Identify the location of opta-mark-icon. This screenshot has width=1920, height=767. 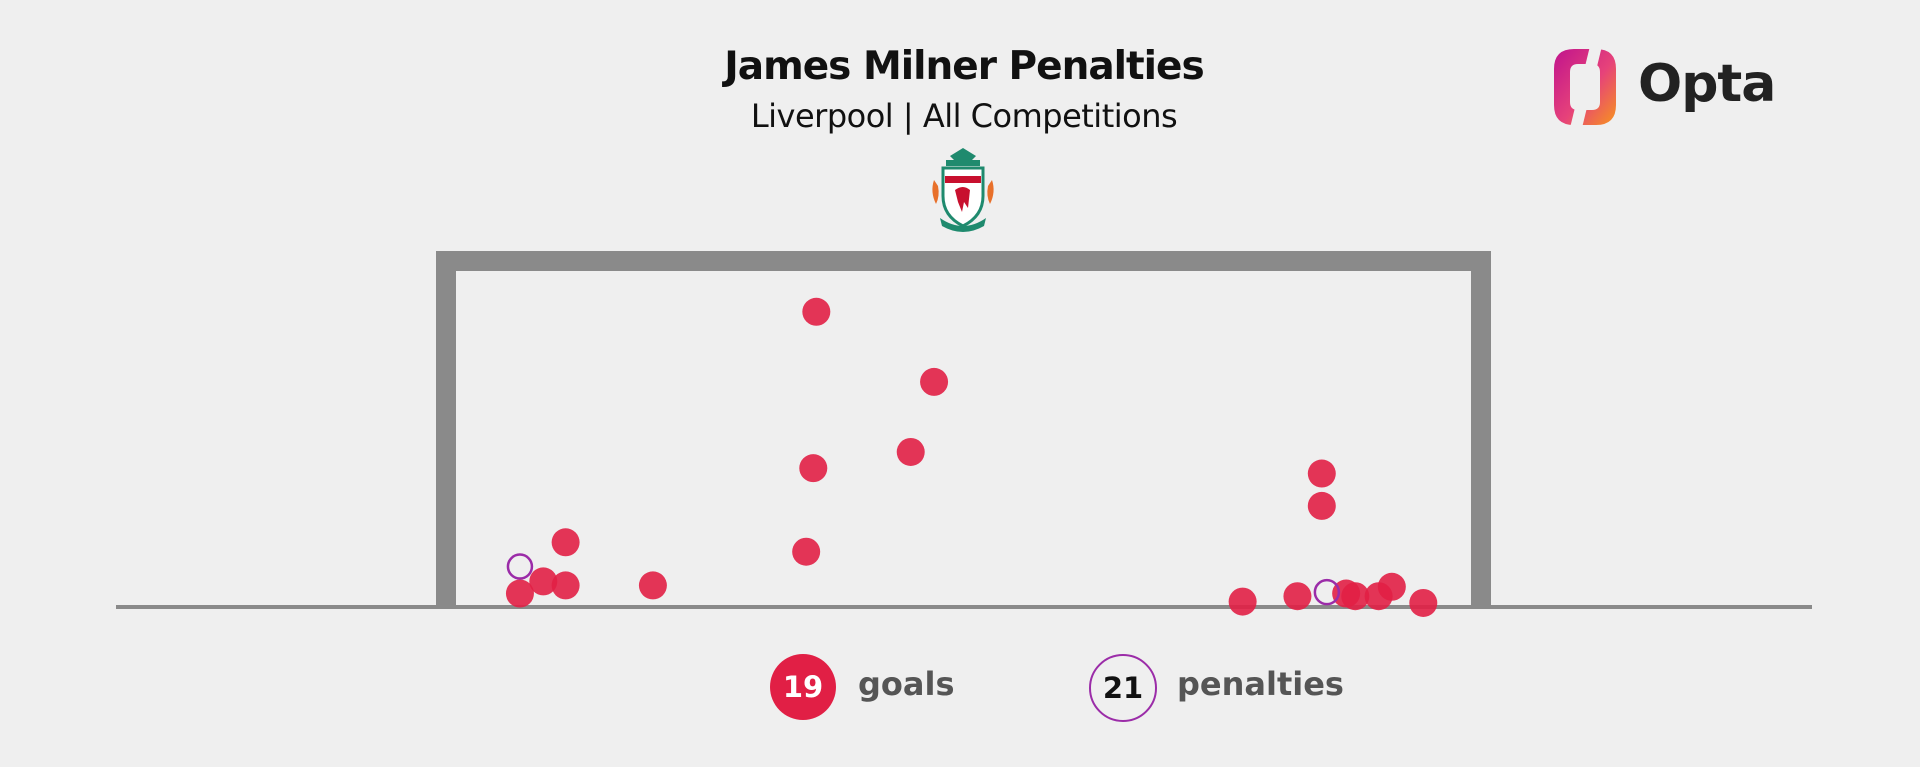
(1585, 87).